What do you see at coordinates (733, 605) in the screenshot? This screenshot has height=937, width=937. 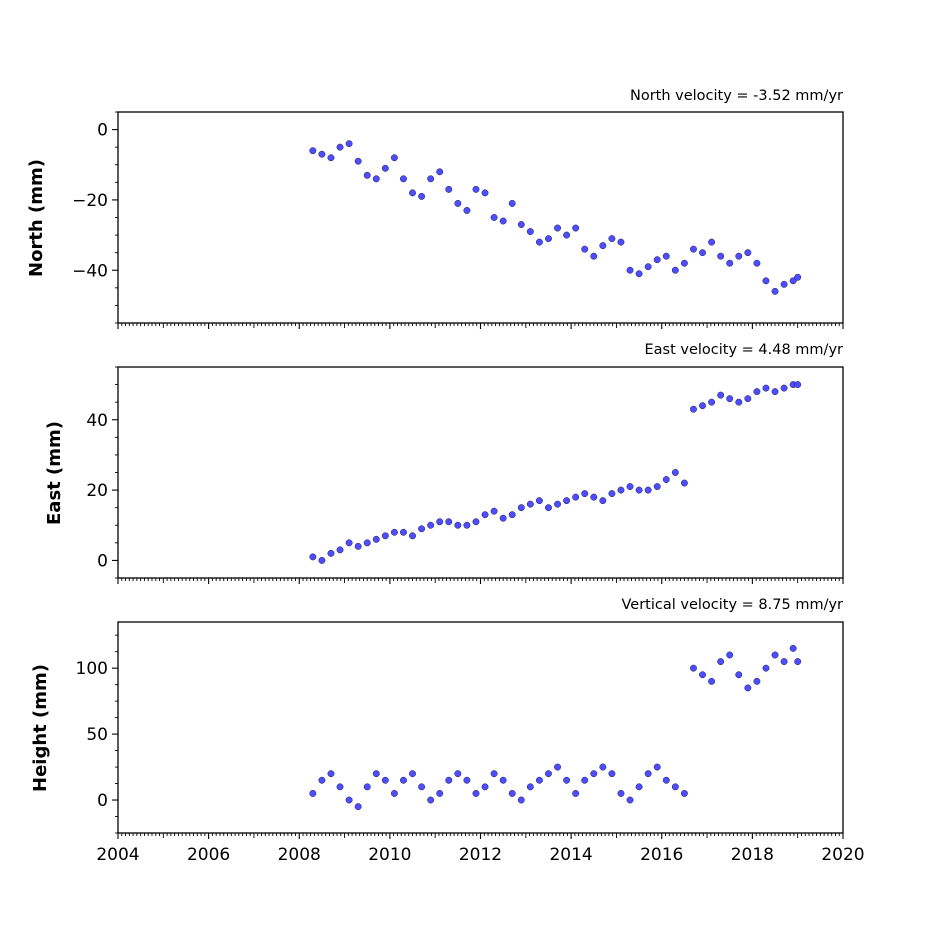 I see `vertical-velocity-title: Vertical velocity = 8.75 mm/yr` at bounding box center [733, 605].